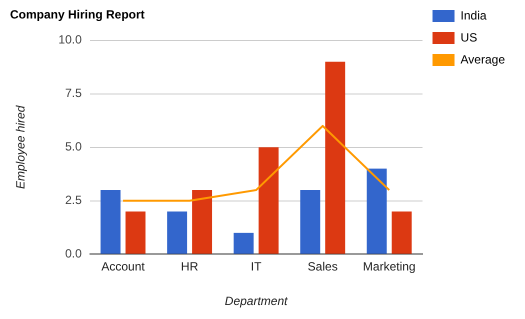 Image resolution: width=525 pixels, height=319 pixels. I want to click on x-axis-title: Department, so click(256, 301).